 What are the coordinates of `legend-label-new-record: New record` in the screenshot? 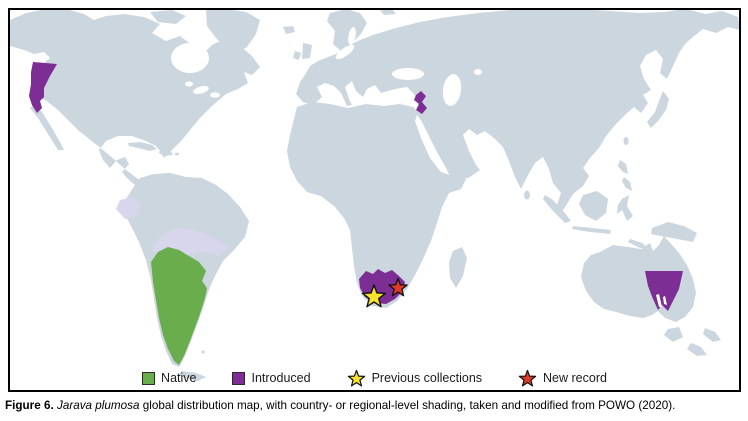 It's located at (575, 377).